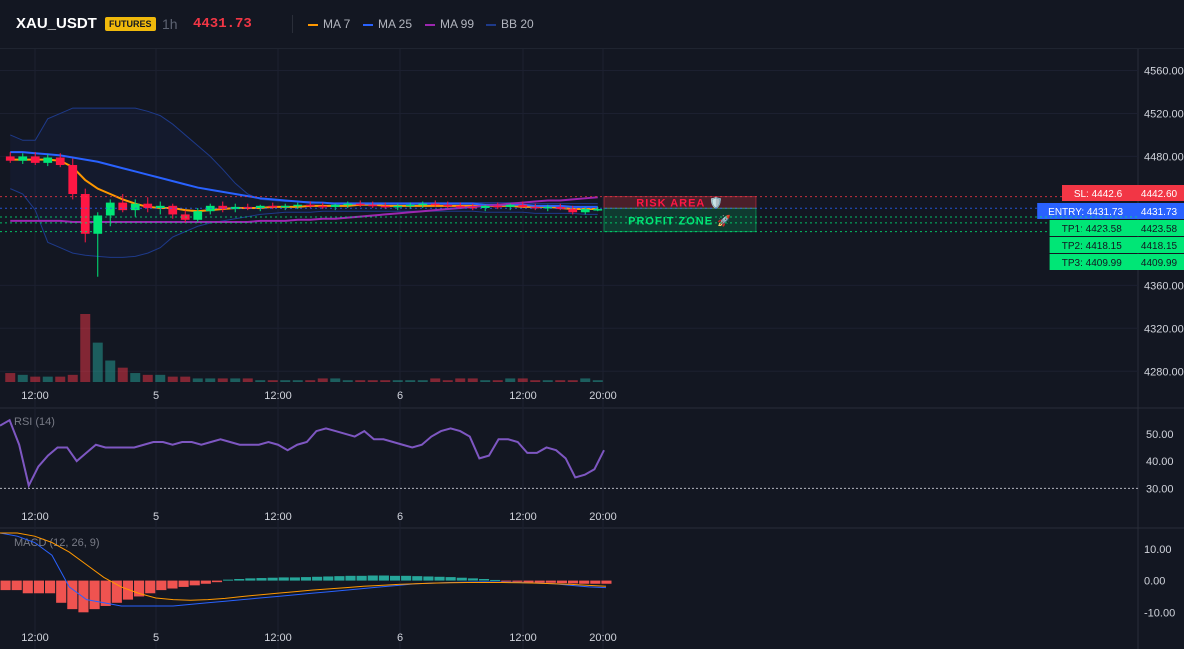 Image resolution: width=1184 pixels, height=649 pixels. Describe the element at coordinates (510, 24) in the screenshot. I see `legend-bb20: BB 20` at that location.